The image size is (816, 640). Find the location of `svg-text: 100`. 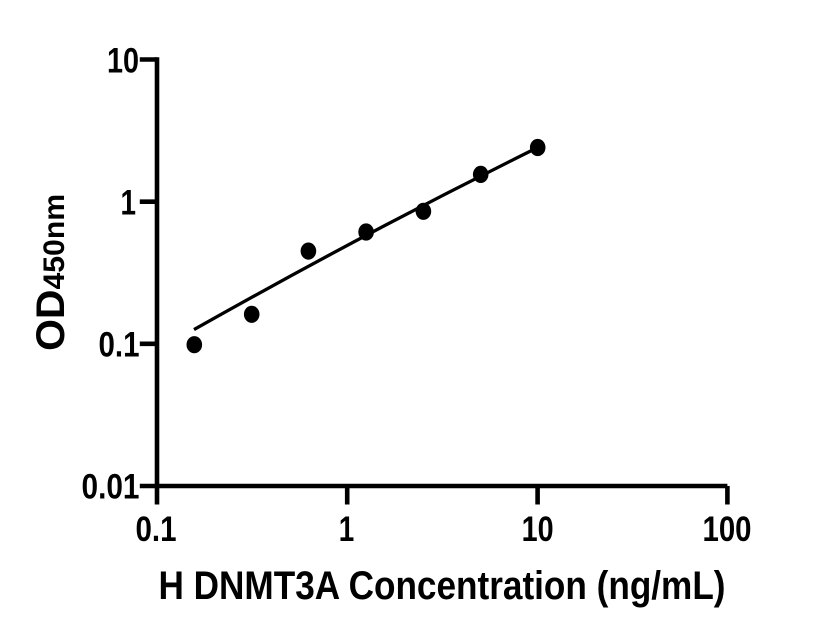

svg-text: 100 is located at coordinates (727, 529).